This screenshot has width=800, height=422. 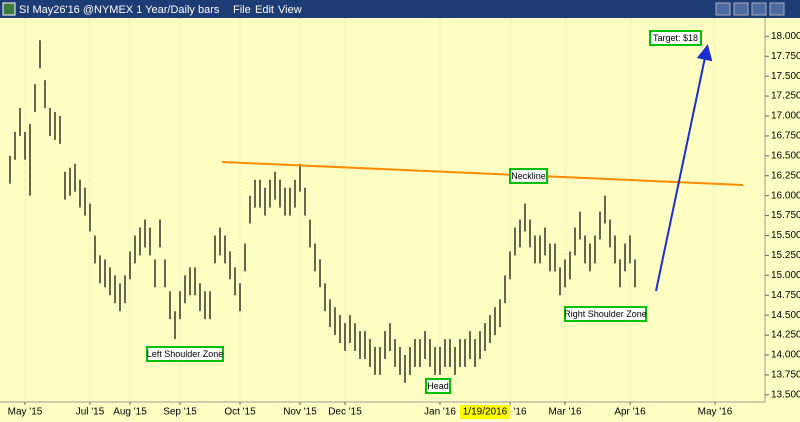 I want to click on x-tick-label: May '15, so click(x=25, y=412).